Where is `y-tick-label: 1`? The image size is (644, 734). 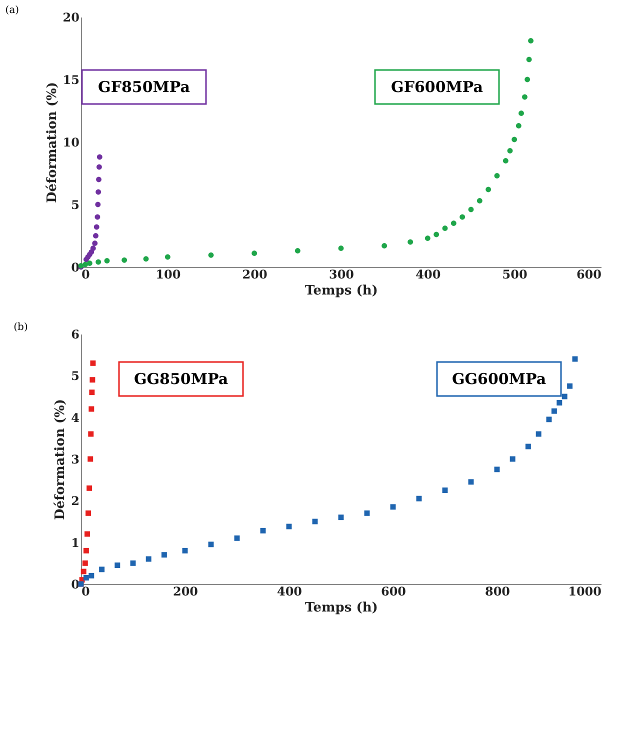
y-tick-label: 1 is located at coordinates (75, 543).